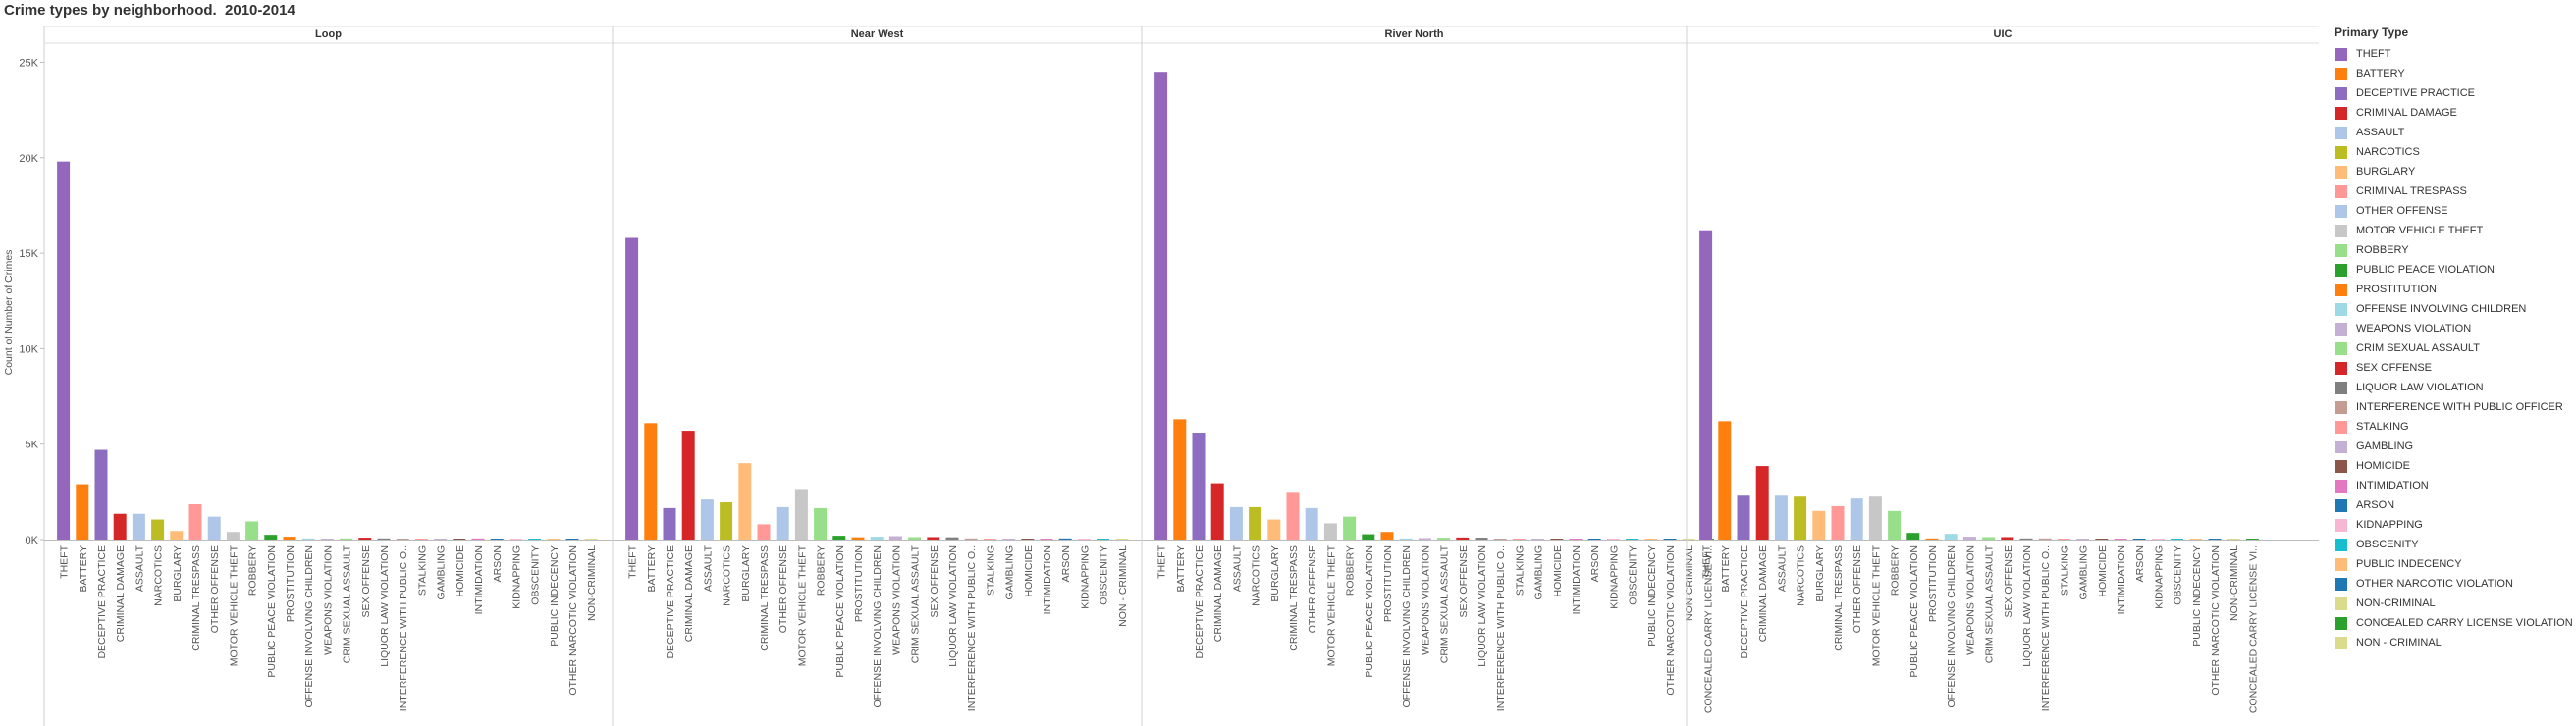  What do you see at coordinates (2455, 427) in the screenshot?
I see `legend-item: STALKING` at bounding box center [2455, 427].